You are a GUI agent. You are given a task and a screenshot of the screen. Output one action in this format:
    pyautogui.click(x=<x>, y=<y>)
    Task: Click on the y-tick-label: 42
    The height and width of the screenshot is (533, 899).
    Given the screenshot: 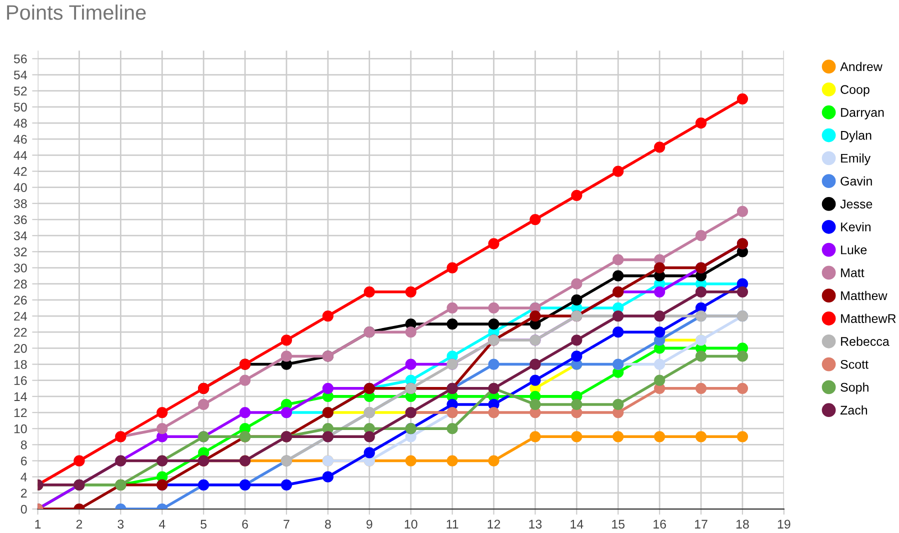 What is the action you would take?
    pyautogui.click(x=20, y=171)
    